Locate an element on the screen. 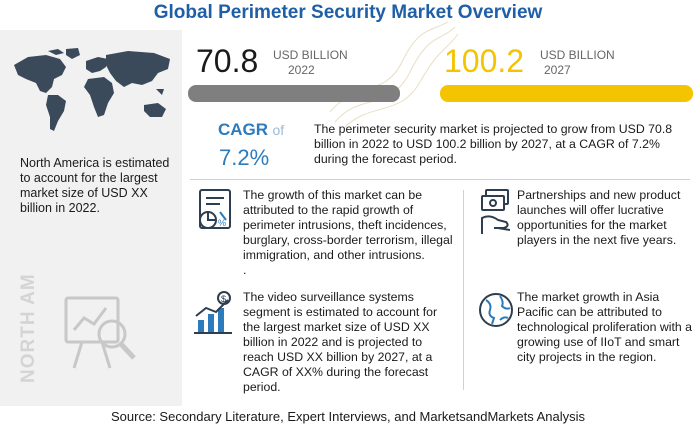  analysis-magnifier-icon is located at coordinates (100, 333).